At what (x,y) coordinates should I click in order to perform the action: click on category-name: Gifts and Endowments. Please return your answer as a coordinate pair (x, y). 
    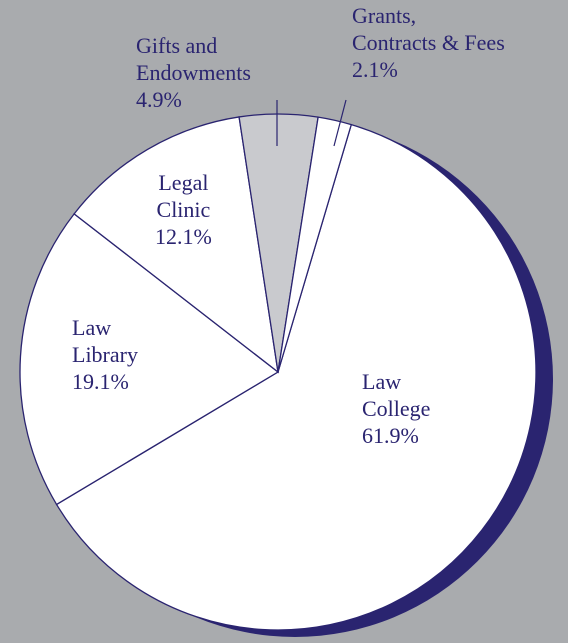
    Looking at the image, I should click on (193, 59).